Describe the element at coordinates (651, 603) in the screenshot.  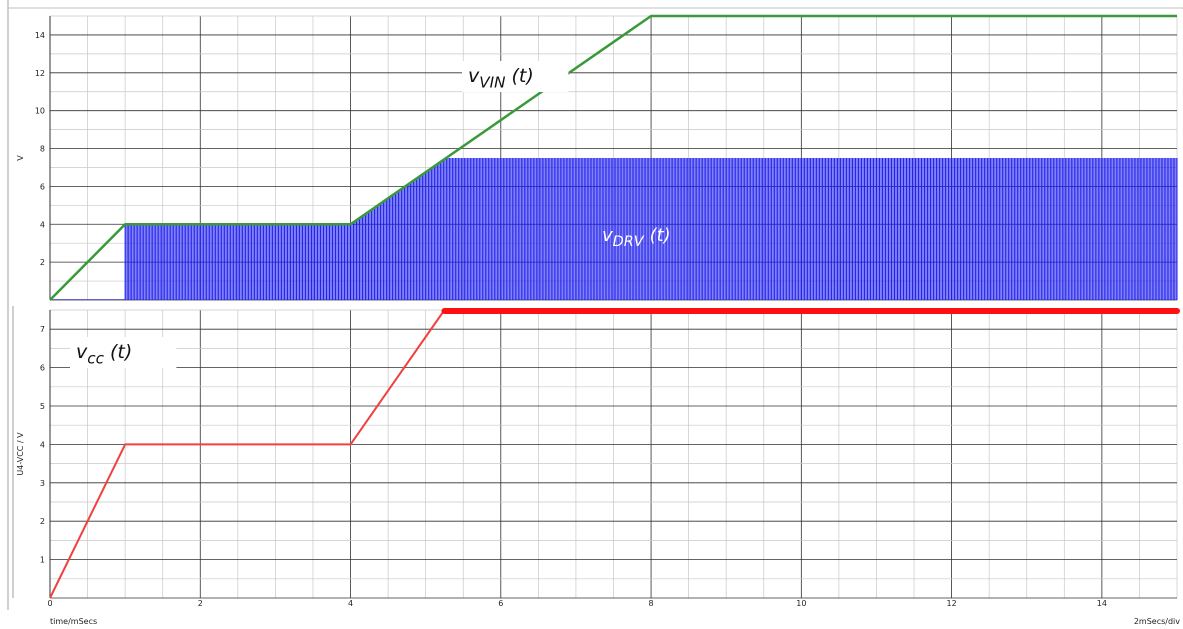
I see `x-tick-label: 8` at that location.